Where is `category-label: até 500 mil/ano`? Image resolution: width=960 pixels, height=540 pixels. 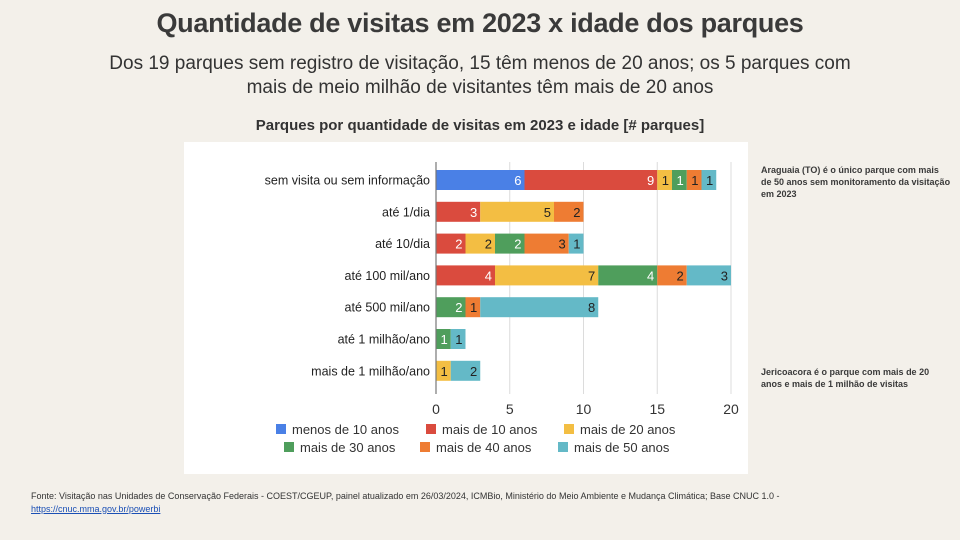 category-label: até 500 mil/ano is located at coordinates (388, 308).